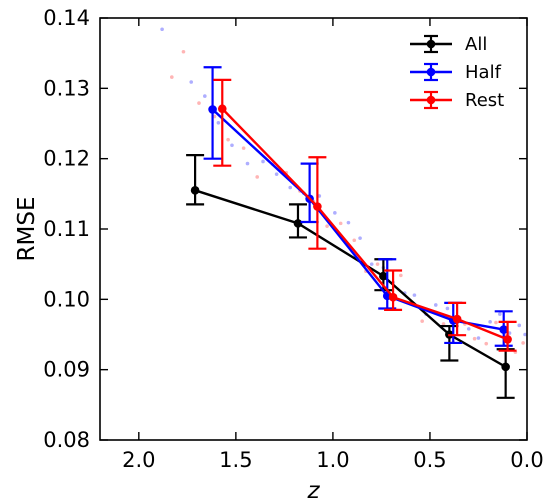  Describe the element at coordinates (526, 460) in the screenshot. I see `x-tick-label: 0.0` at that location.